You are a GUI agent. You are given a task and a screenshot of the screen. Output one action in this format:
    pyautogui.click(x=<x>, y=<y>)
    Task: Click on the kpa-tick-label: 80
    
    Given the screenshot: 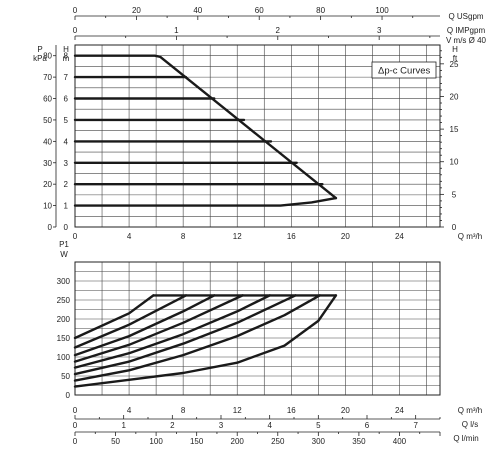 What is the action you would take?
    pyautogui.click(x=47, y=56)
    